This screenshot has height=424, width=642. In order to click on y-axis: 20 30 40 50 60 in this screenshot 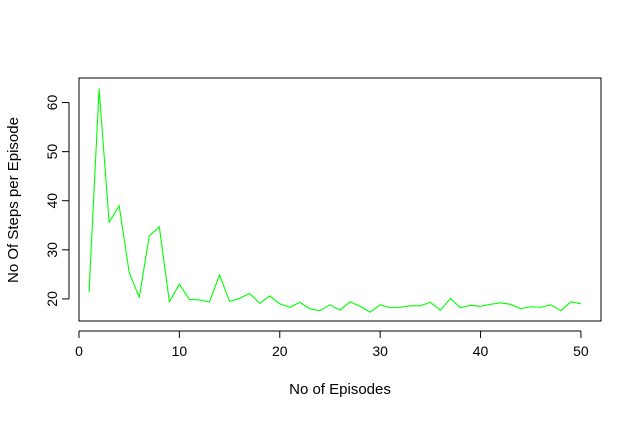, I will do `click(57, 201)`.